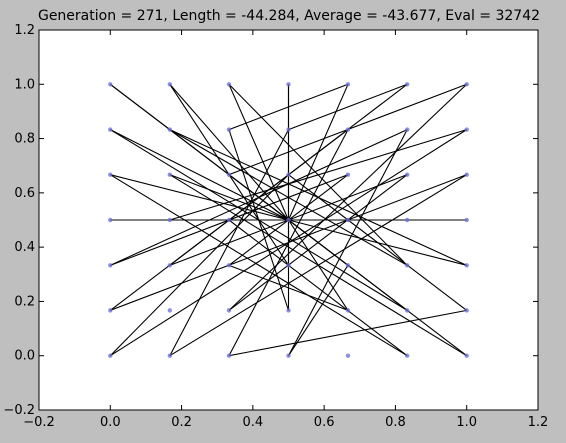  I want to click on y-tick-label: 1.0, so click(24, 84).